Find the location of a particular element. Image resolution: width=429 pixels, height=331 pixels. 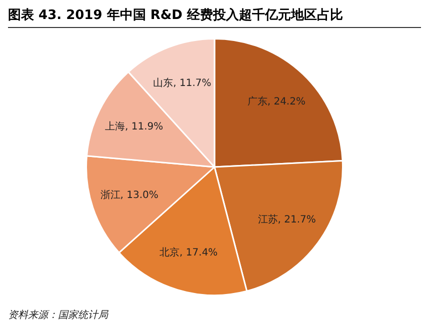

text: 资料来源：国家统计局 is located at coordinates (58, 315).